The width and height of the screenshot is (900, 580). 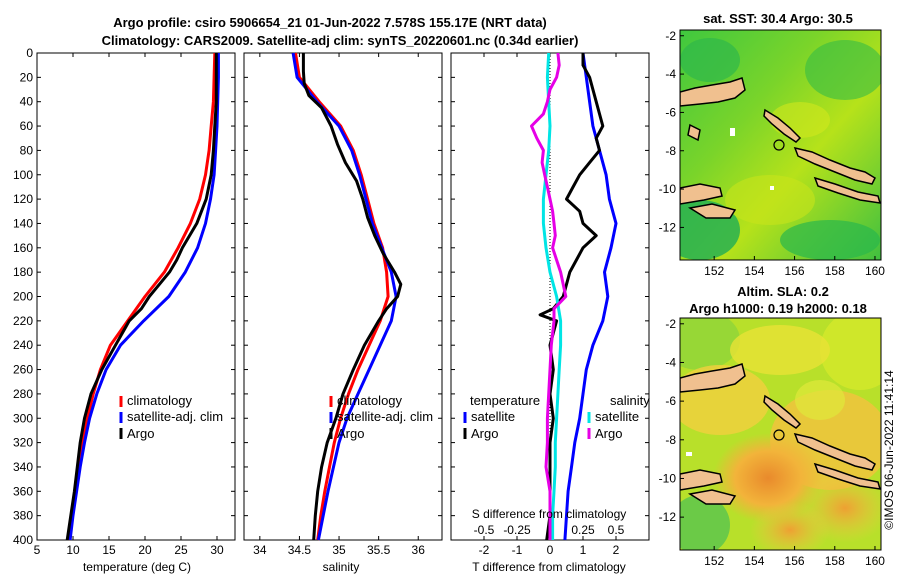 I want to click on sla-map-features, so click(x=780, y=434).